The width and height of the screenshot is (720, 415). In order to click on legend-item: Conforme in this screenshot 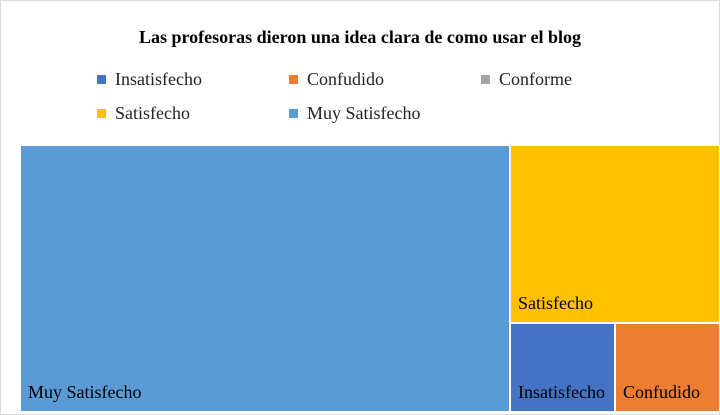, I will do `click(526, 79)`.